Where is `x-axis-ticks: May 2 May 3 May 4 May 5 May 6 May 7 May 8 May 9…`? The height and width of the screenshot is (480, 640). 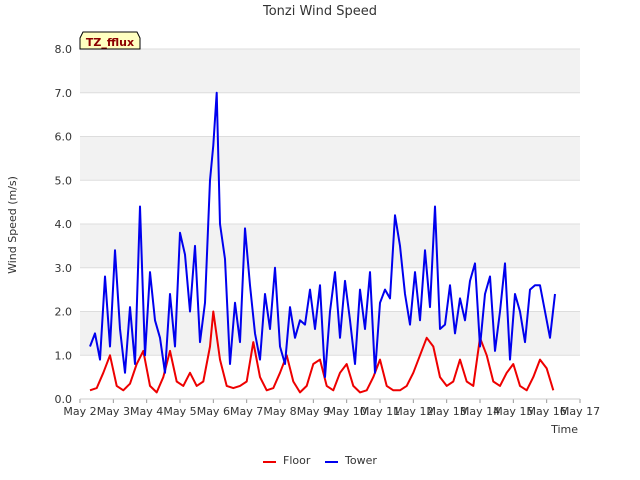
x-axis-ticks: May 2 May 3 May 4 May 5 May 6 May 7 May 8 May 9… is located at coordinates (331, 408).